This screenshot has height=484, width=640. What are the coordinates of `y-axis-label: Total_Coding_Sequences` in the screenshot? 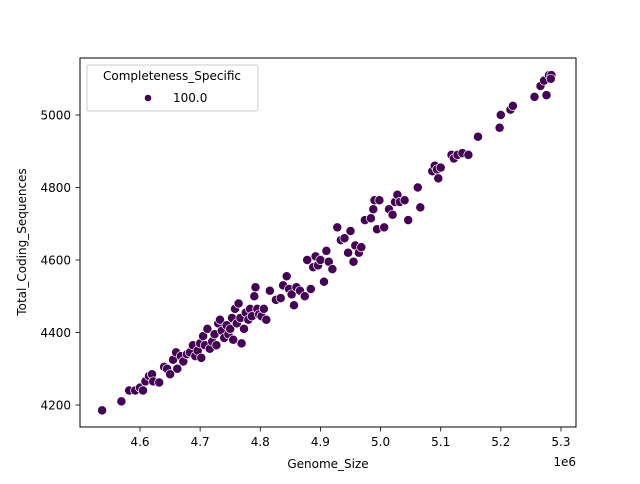 It's located at (22, 242).